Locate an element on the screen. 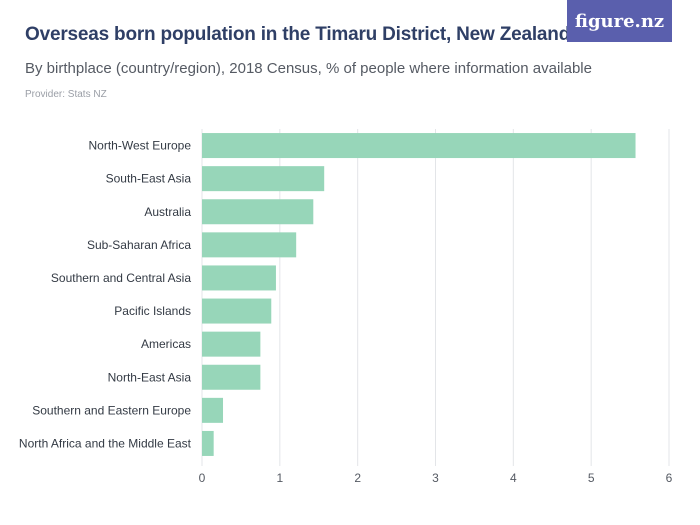  x-tick-label: 5 is located at coordinates (591, 478).